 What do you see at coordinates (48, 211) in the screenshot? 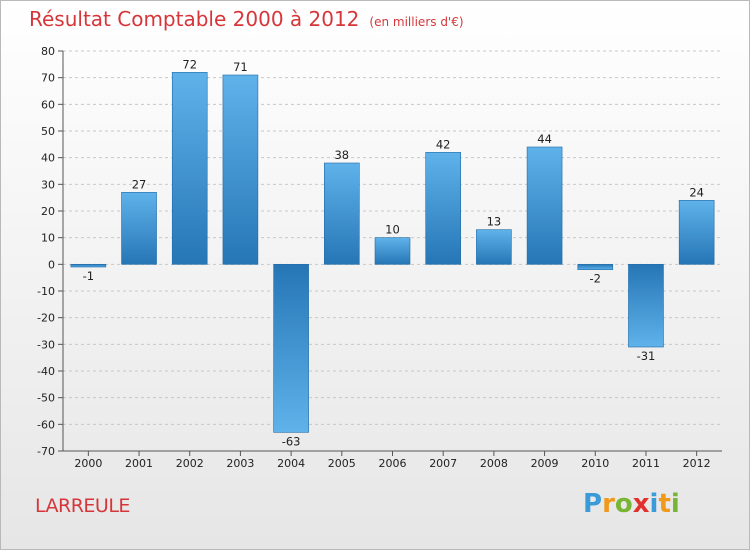
I see `y-tick-label: 20` at bounding box center [48, 211].